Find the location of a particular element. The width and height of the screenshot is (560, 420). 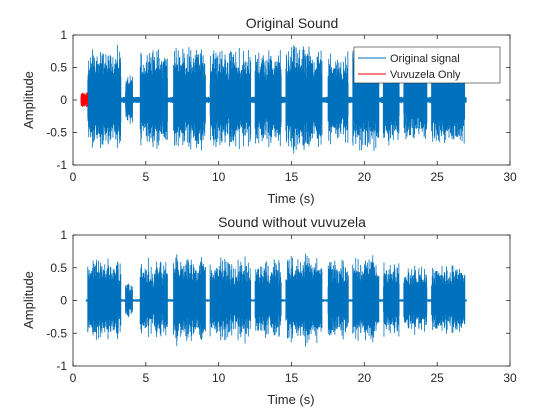

plot-title: Sound without vuvuzela is located at coordinates (292, 222).